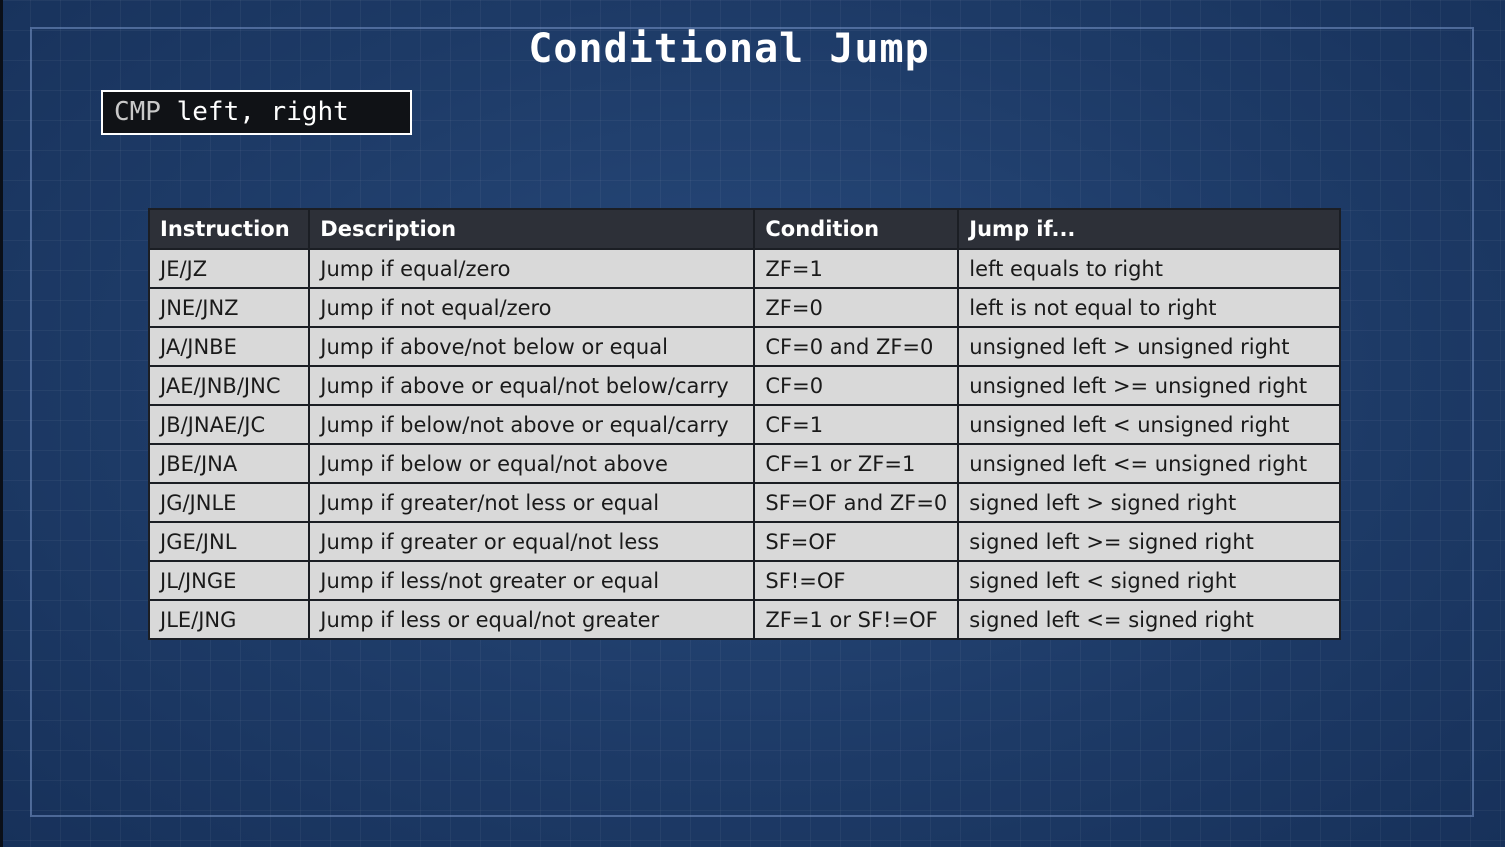 The image size is (1505, 847). What do you see at coordinates (856, 424) in the screenshot?
I see `cell-condition: CF=1` at bounding box center [856, 424].